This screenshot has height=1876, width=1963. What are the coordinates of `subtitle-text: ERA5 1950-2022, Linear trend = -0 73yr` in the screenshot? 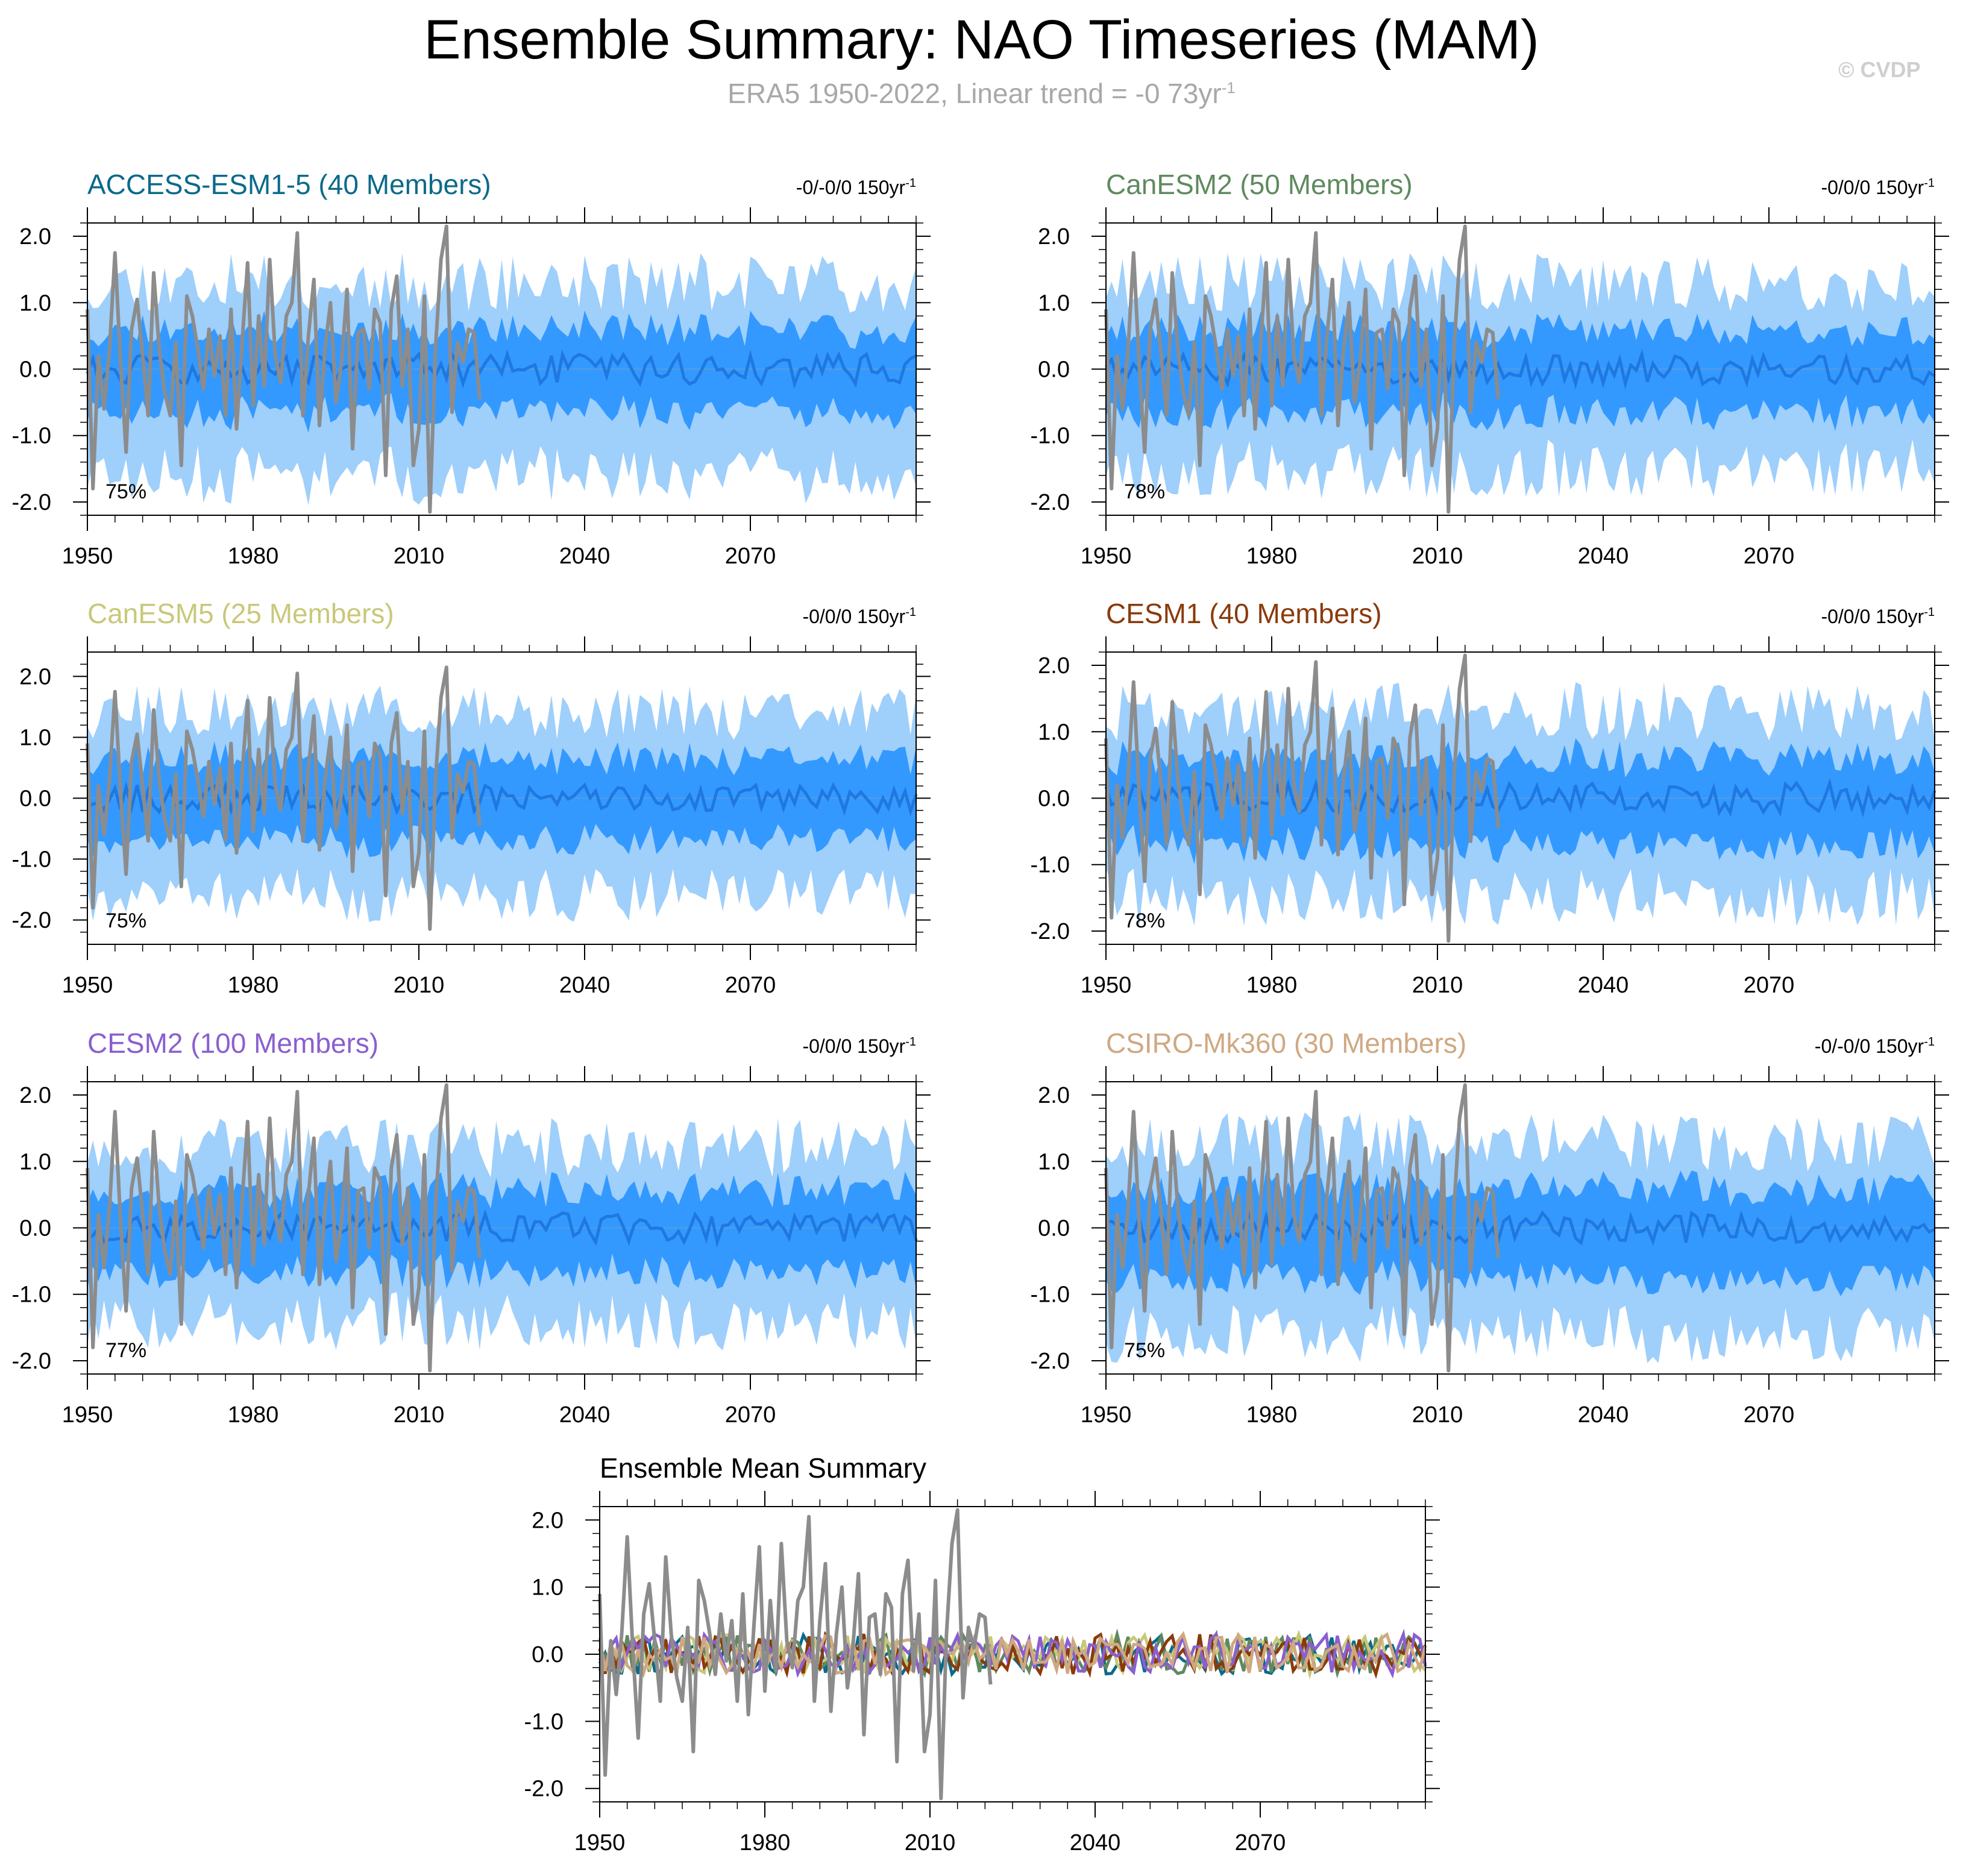 It's located at (974, 93).